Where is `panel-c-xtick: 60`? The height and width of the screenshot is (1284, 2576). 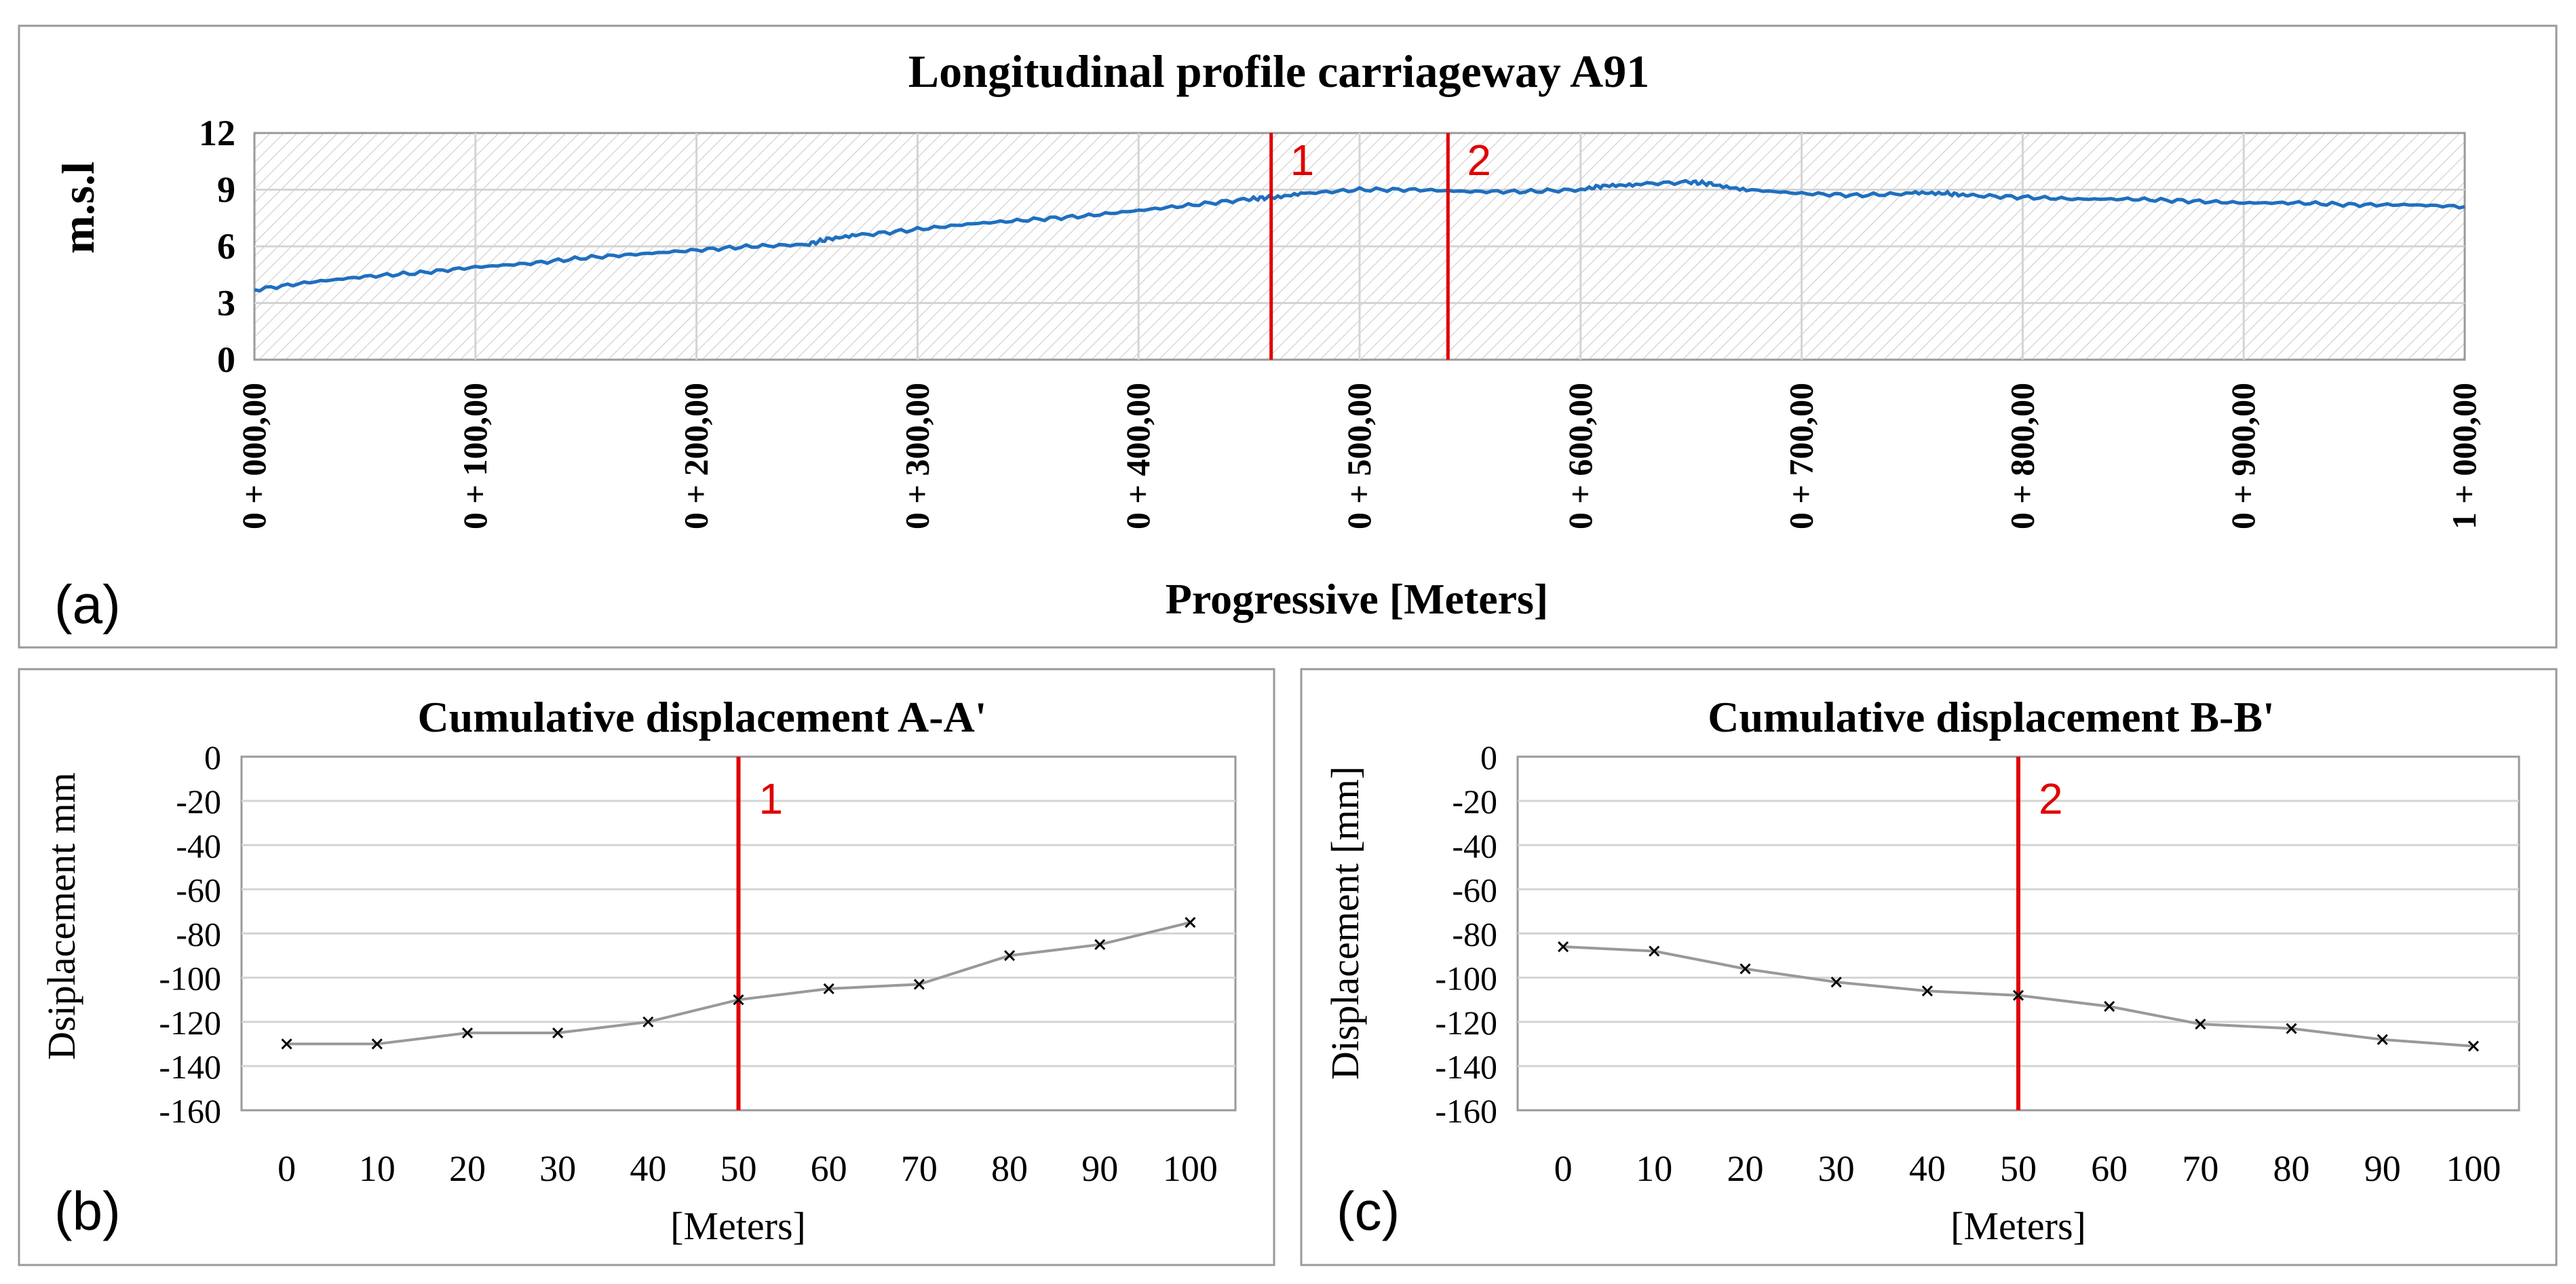
panel-c-xtick: 60 is located at coordinates (2109, 1168).